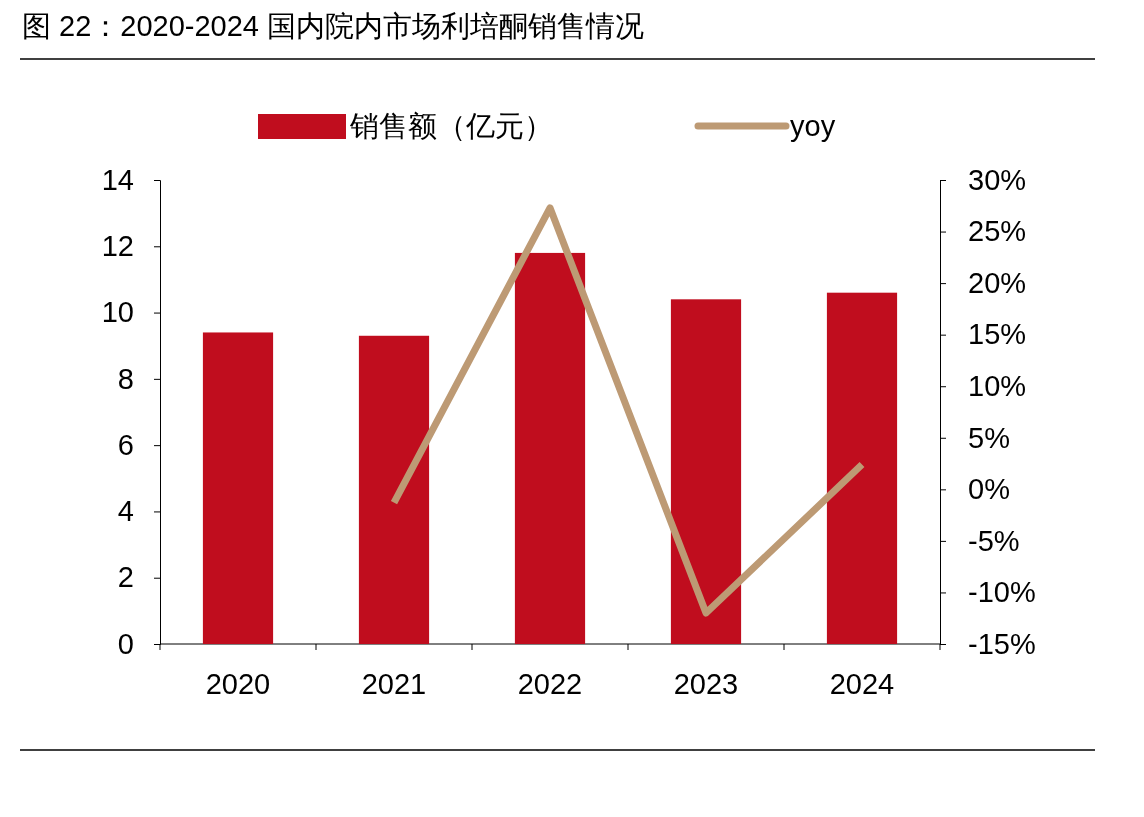 This screenshot has height=817, width=1144. What do you see at coordinates (989, 489) in the screenshot?
I see `y2-tick-label: 0%` at bounding box center [989, 489].